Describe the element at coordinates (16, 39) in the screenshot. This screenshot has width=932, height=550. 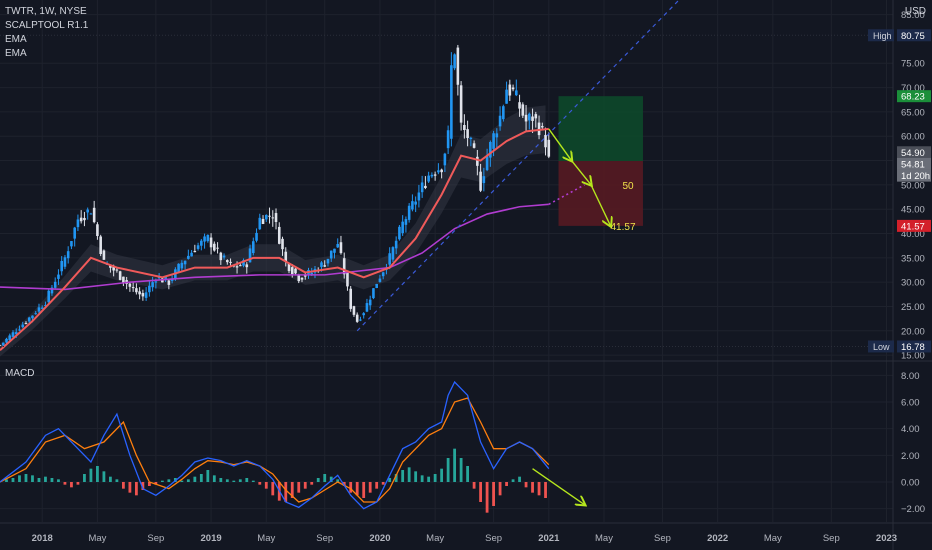
I see `indicator-ema-1: EMA` at that location.